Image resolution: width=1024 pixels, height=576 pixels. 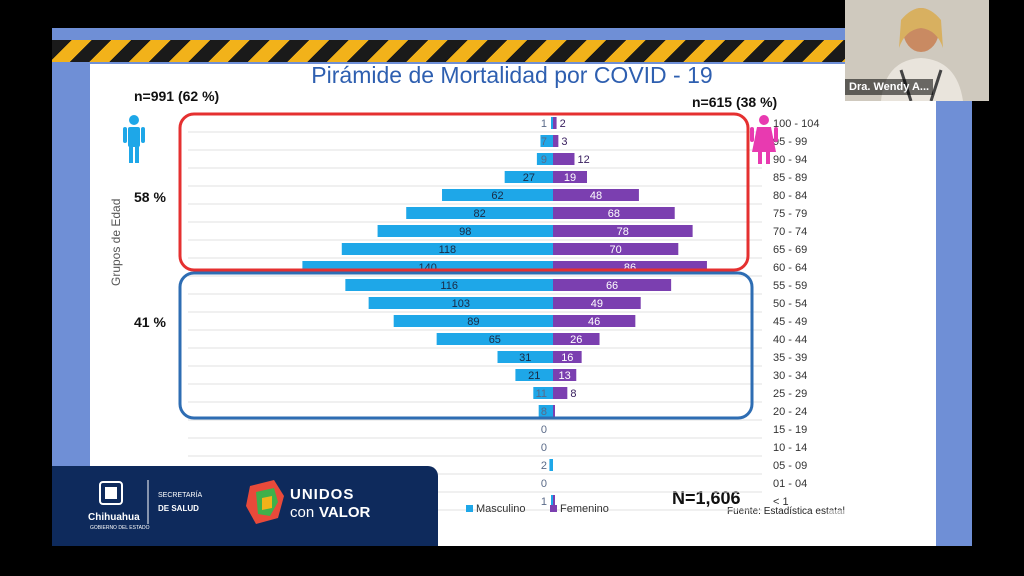 I want to click on data-label-femenino: 16, so click(x=567, y=358).